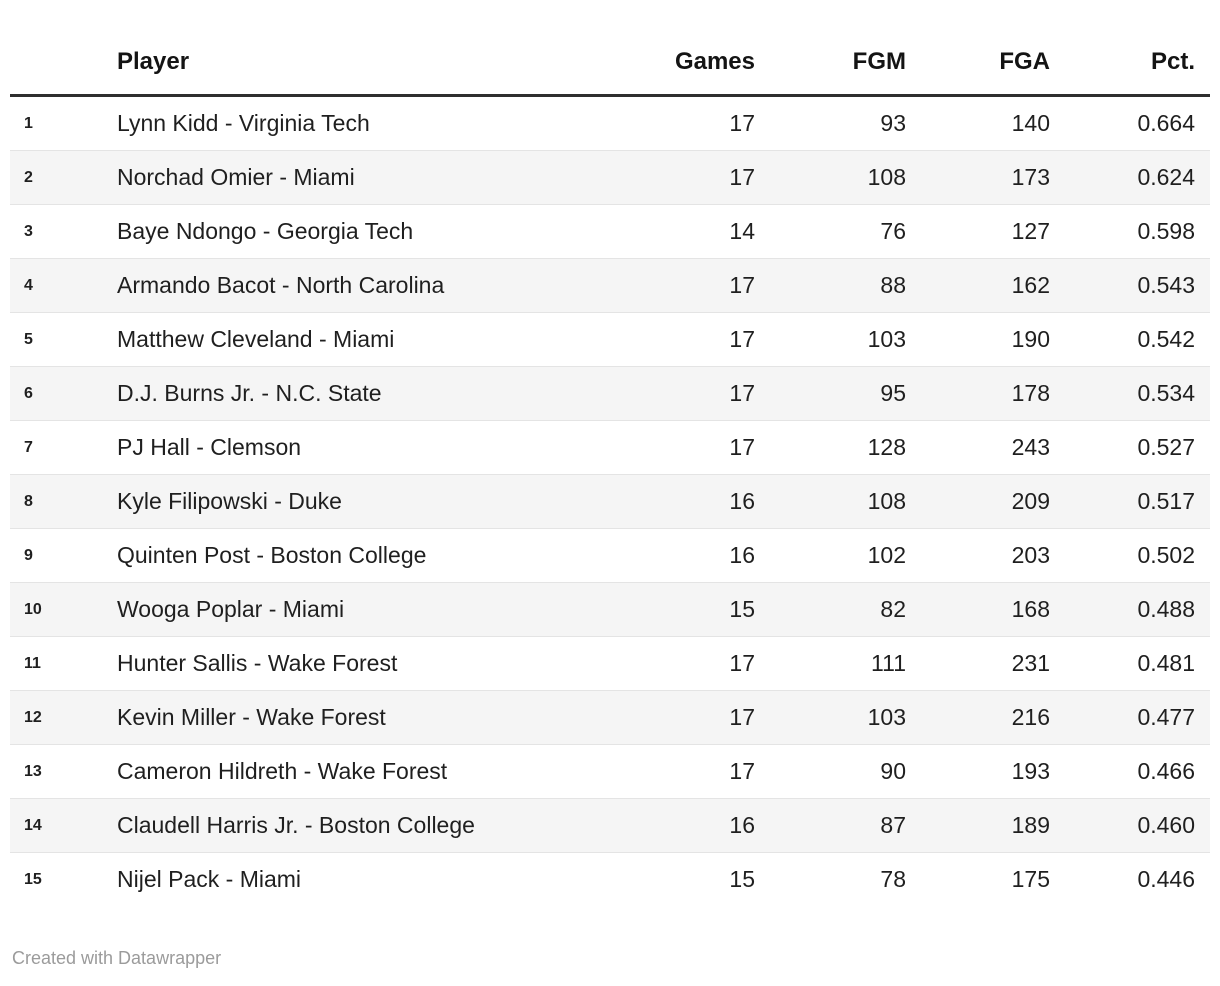 The image size is (1220, 986). Describe the element at coordinates (1130, 555) in the screenshot. I see `pct-cell: 0.502` at that location.